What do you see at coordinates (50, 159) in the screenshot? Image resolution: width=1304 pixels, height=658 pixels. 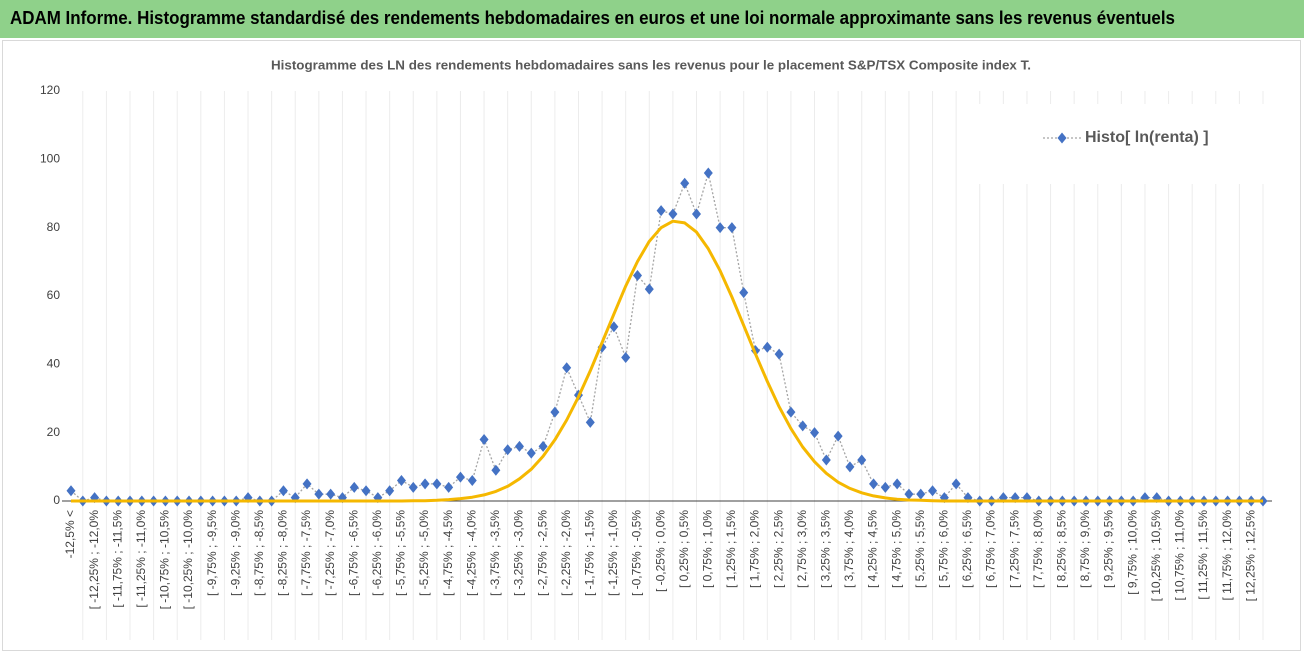 I see `y-tick-label: 100` at bounding box center [50, 159].